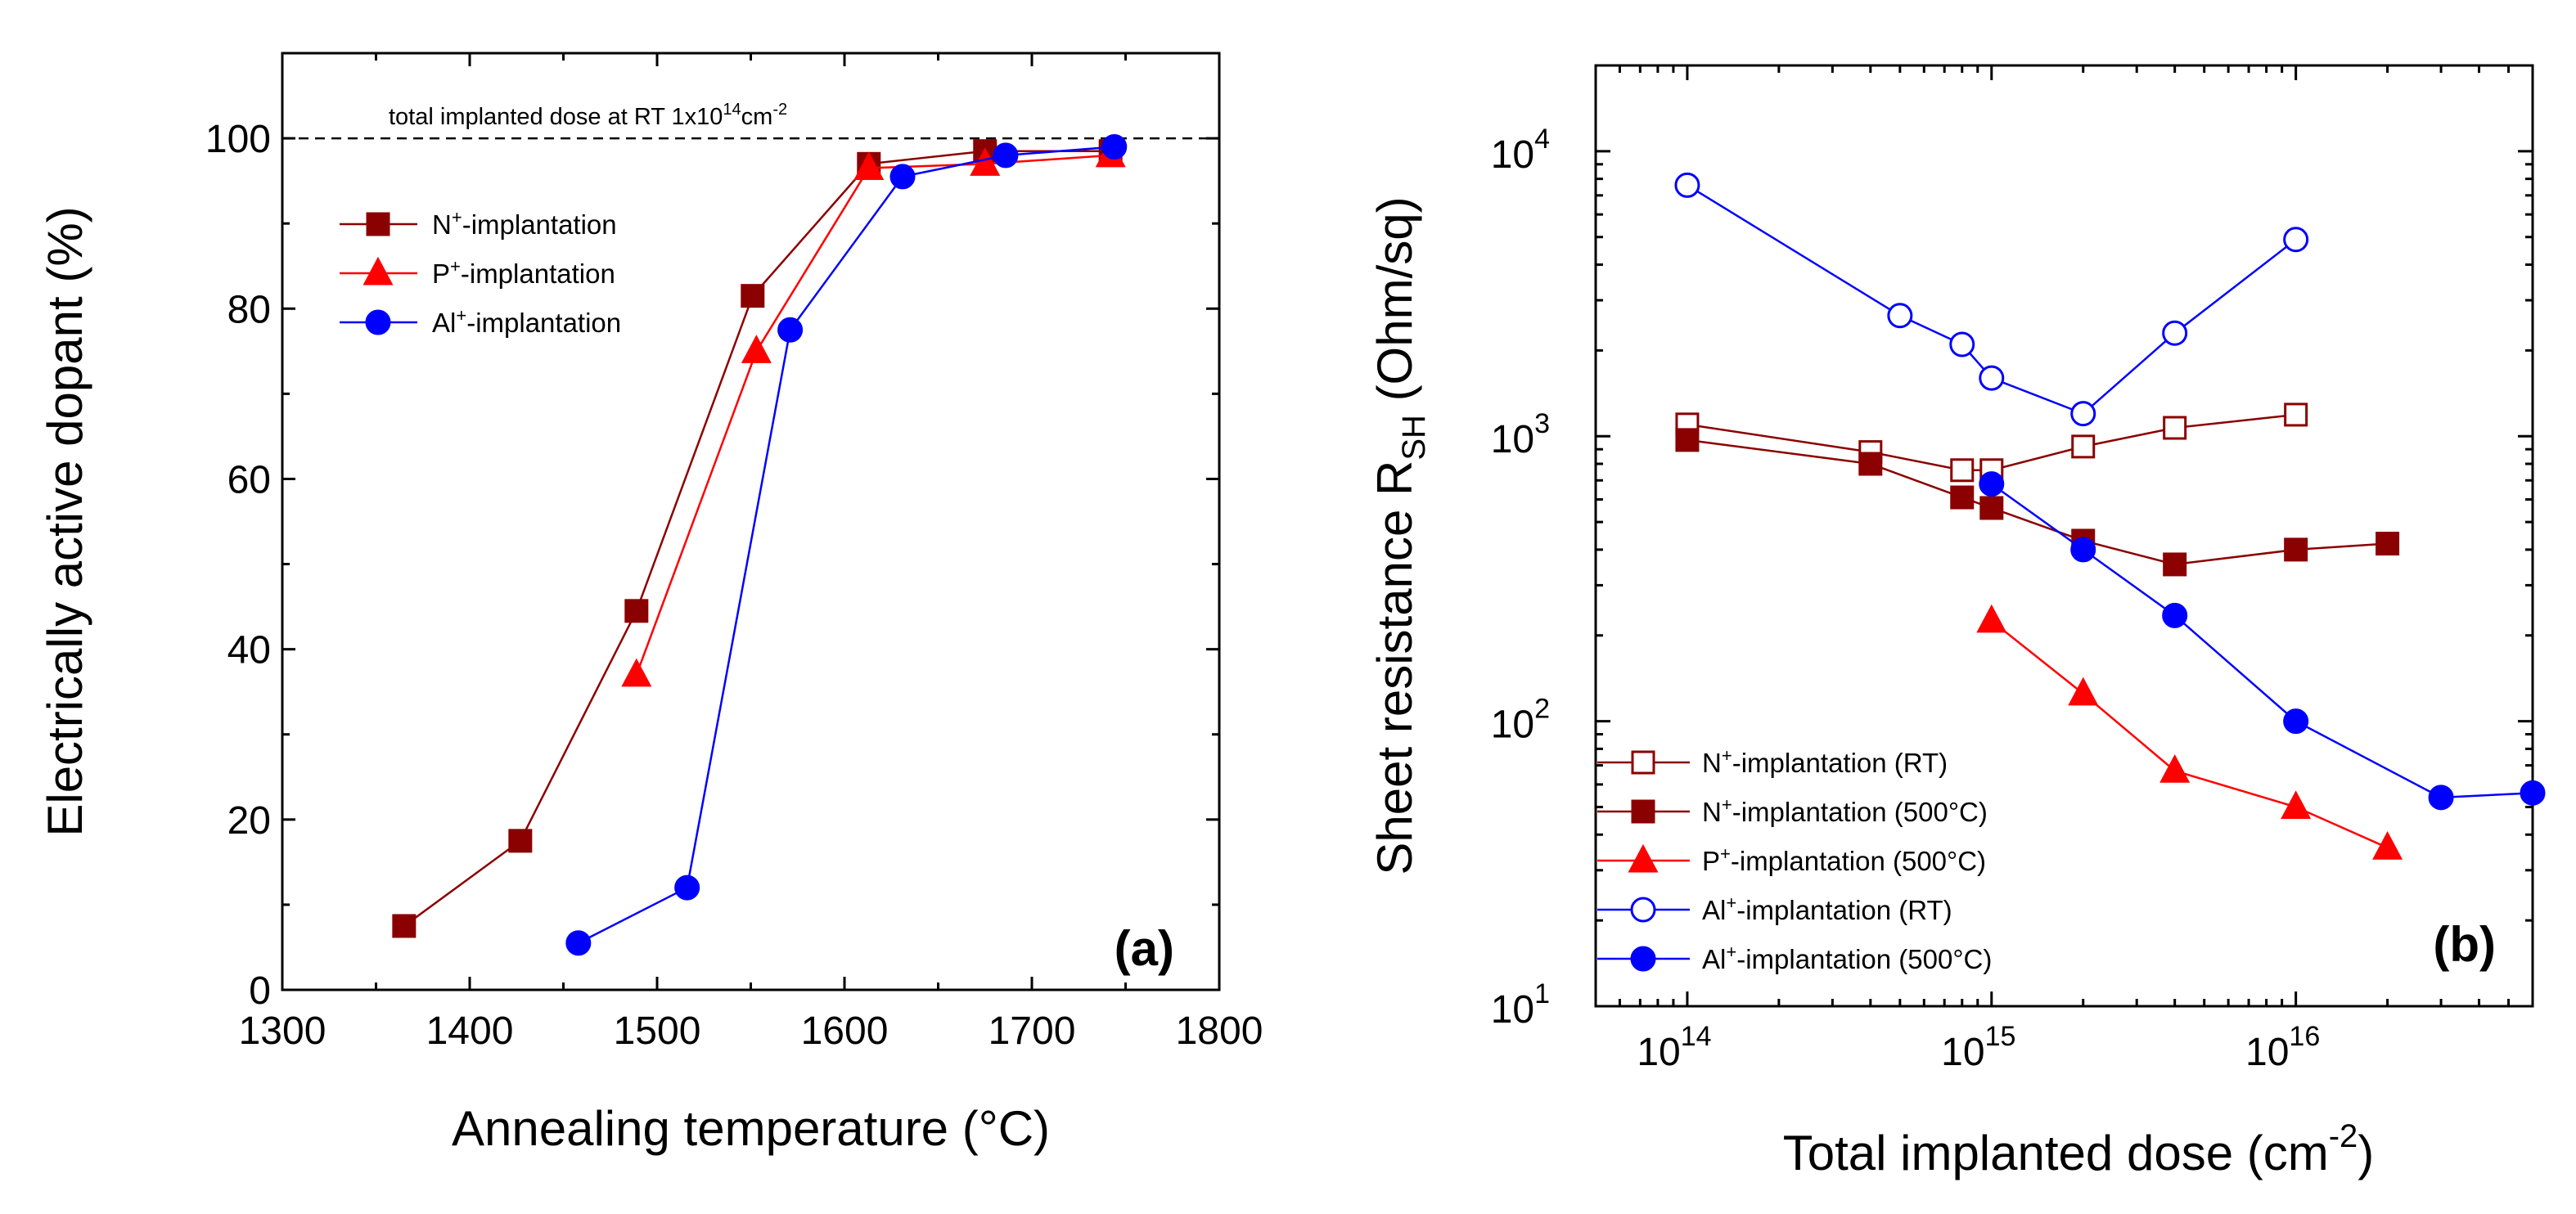 Image resolution: width=2576 pixels, height=1214 pixels. Describe the element at coordinates (845, 1031) in the screenshot. I see `x-tick-label-a: 1600` at that location.